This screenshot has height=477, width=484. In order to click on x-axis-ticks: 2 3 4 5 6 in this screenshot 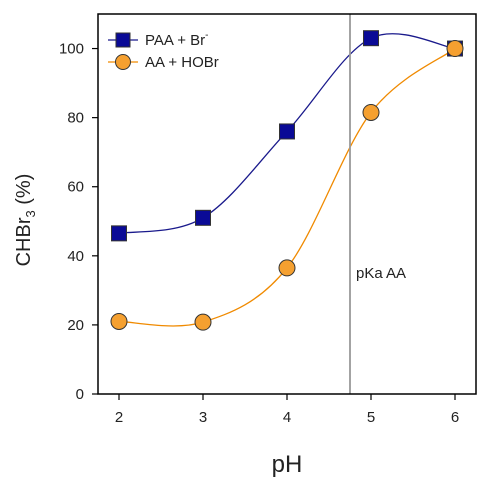, I will do `click(287, 410)`.